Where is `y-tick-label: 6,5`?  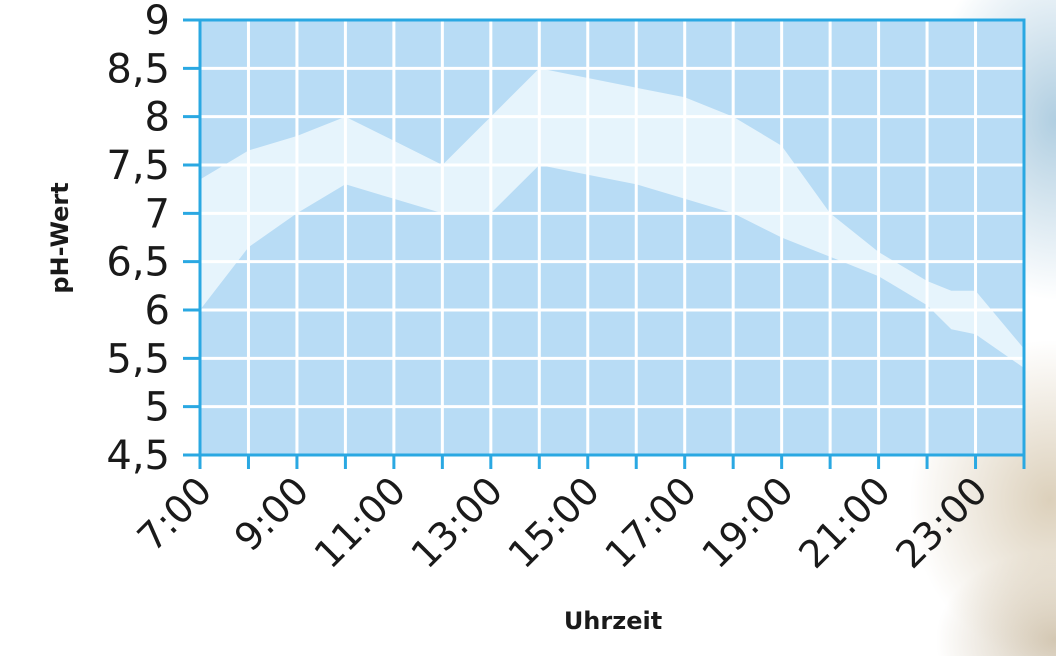 y-tick-label: 6,5 is located at coordinates (138, 263).